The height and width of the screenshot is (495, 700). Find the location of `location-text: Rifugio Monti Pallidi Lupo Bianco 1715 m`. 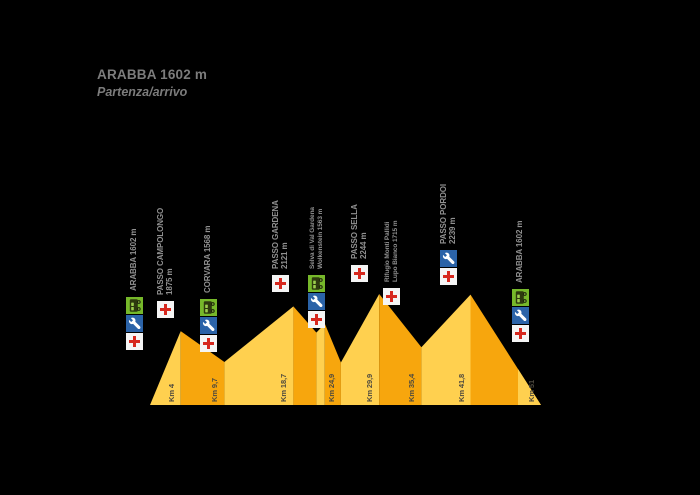

location-text: Rifugio Monti Pallidi Lupo Bianco 1715 m is located at coordinates (391, 251).